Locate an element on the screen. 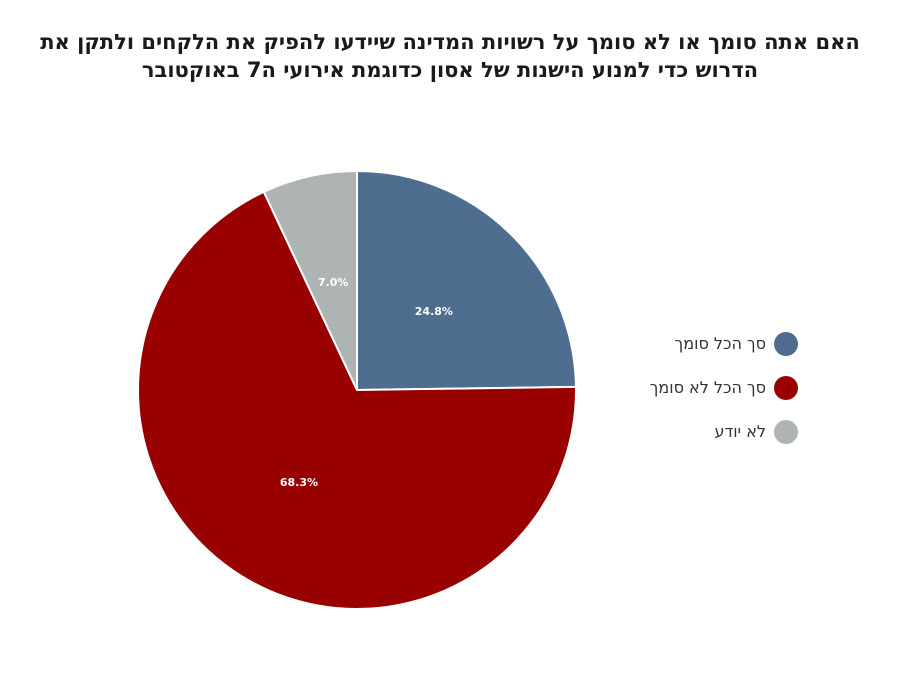 This screenshot has width=900, height=700. legend-item-2: לא יודע is located at coordinates (724, 431).